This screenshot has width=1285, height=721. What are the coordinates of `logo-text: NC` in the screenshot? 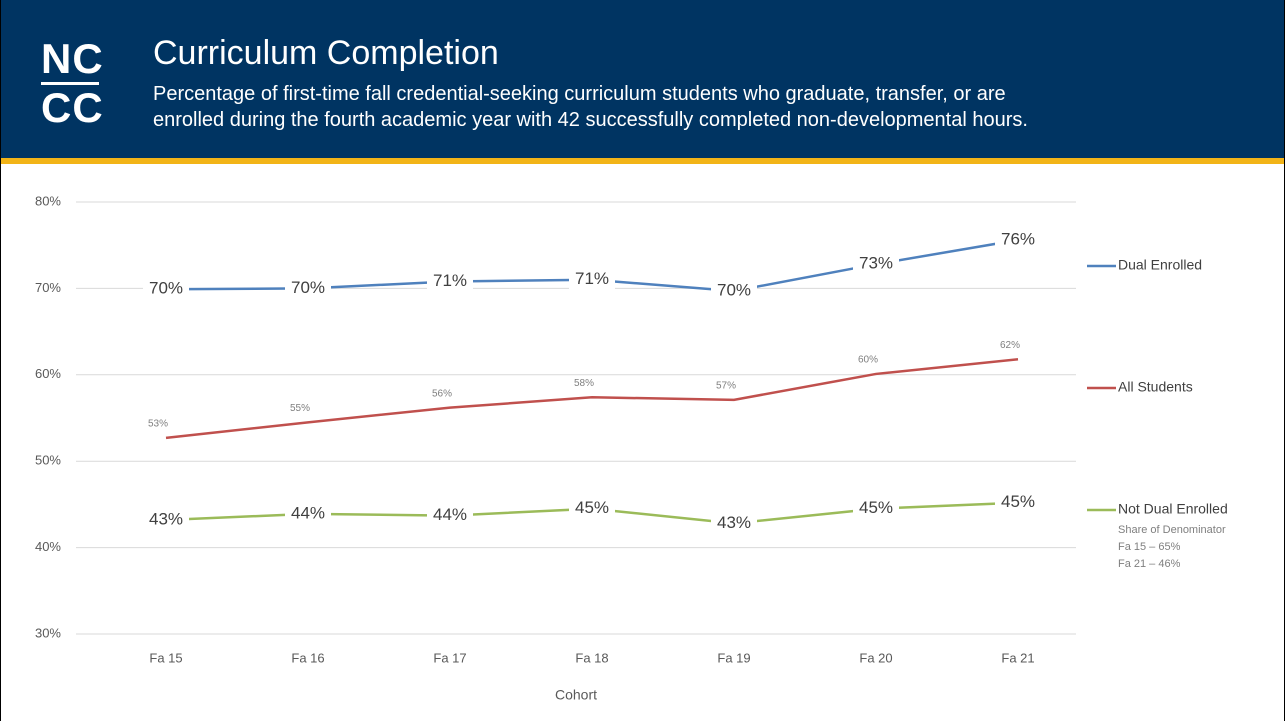 It's located at (72, 58).